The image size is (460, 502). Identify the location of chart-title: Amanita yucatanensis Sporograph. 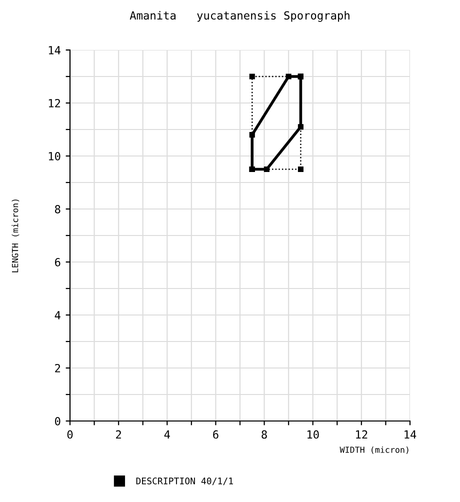
(240, 16).